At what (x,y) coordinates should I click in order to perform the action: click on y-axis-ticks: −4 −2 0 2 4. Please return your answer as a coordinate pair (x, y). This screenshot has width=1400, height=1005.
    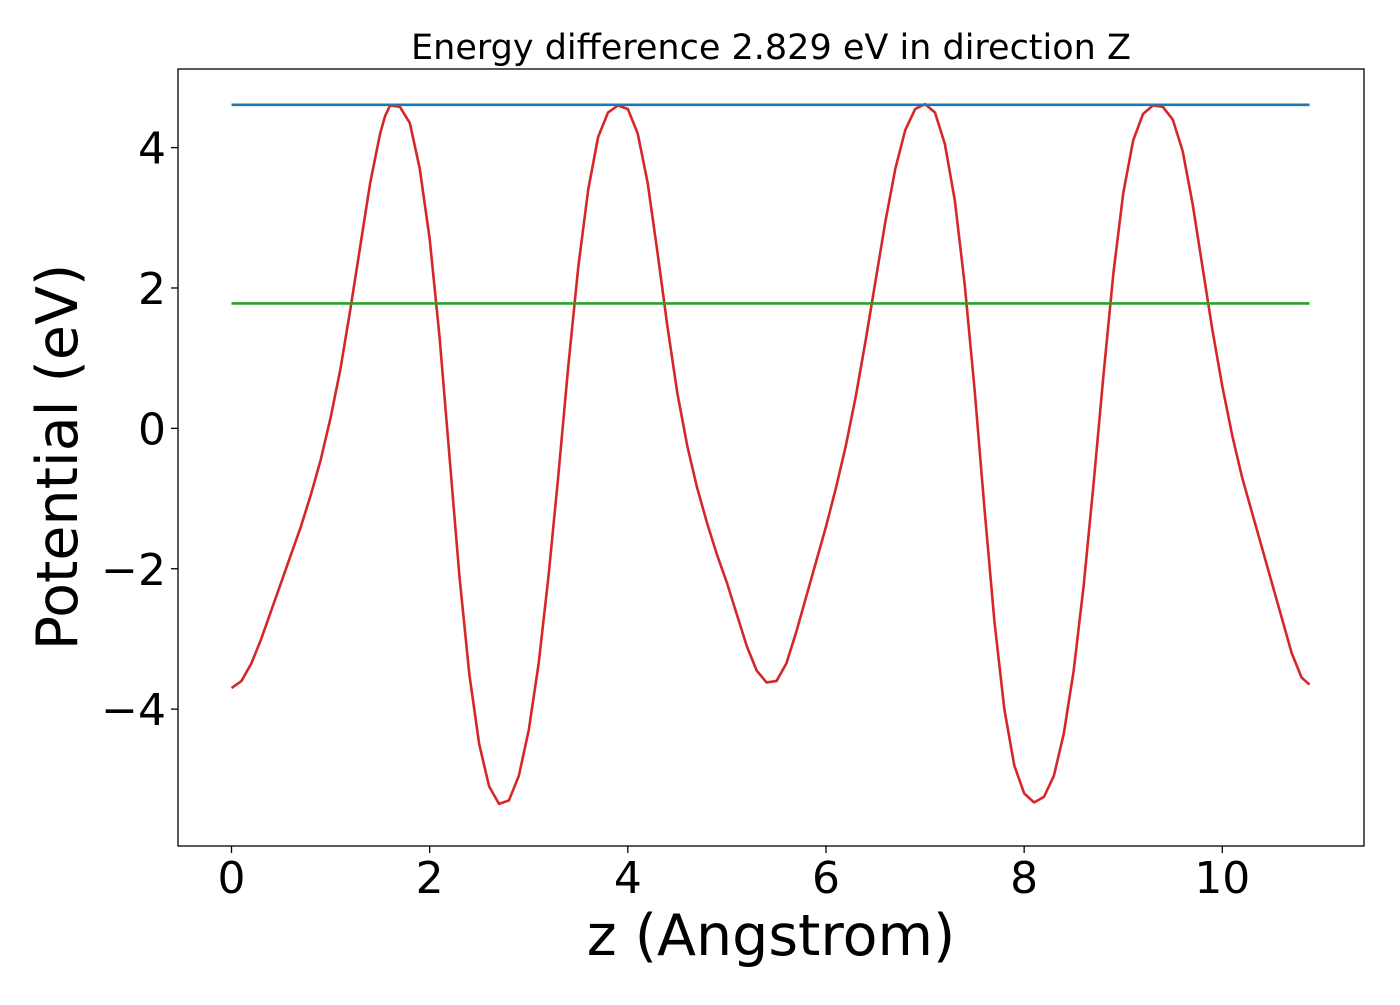
    Looking at the image, I should click on (139, 430).